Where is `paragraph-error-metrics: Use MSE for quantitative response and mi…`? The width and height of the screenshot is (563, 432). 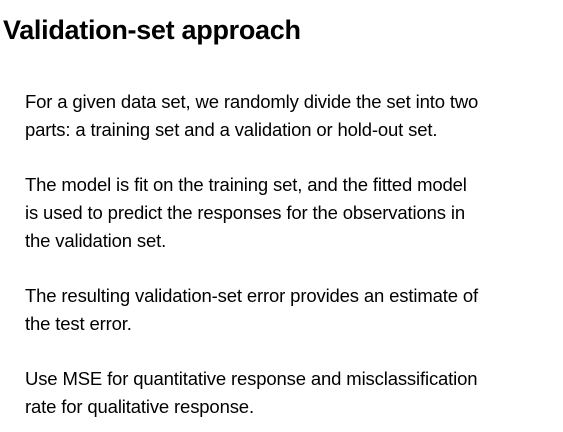 paragraph-error-metrics: Use MSE for quantitative response and mi… is located at coordinates (291, 393).